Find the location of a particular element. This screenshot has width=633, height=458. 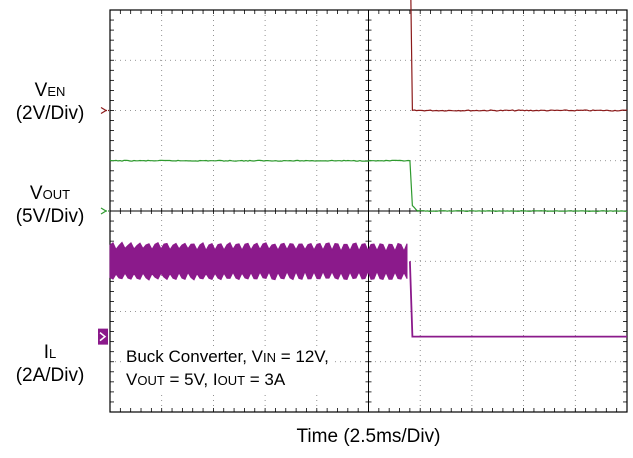

ch2-scale: (5V/Div) is located at coordinates (50, 216).